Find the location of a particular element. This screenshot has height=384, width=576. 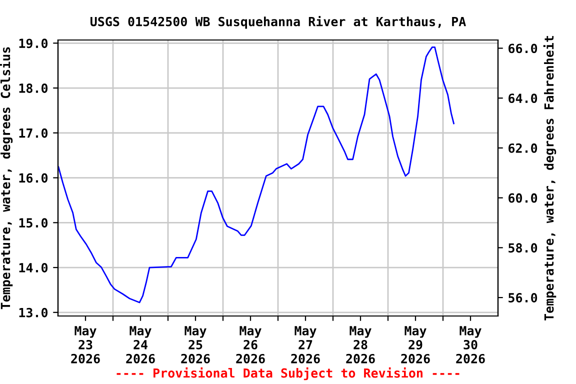

y-tick-label: 19.0 is located at coordinates (33, 43).